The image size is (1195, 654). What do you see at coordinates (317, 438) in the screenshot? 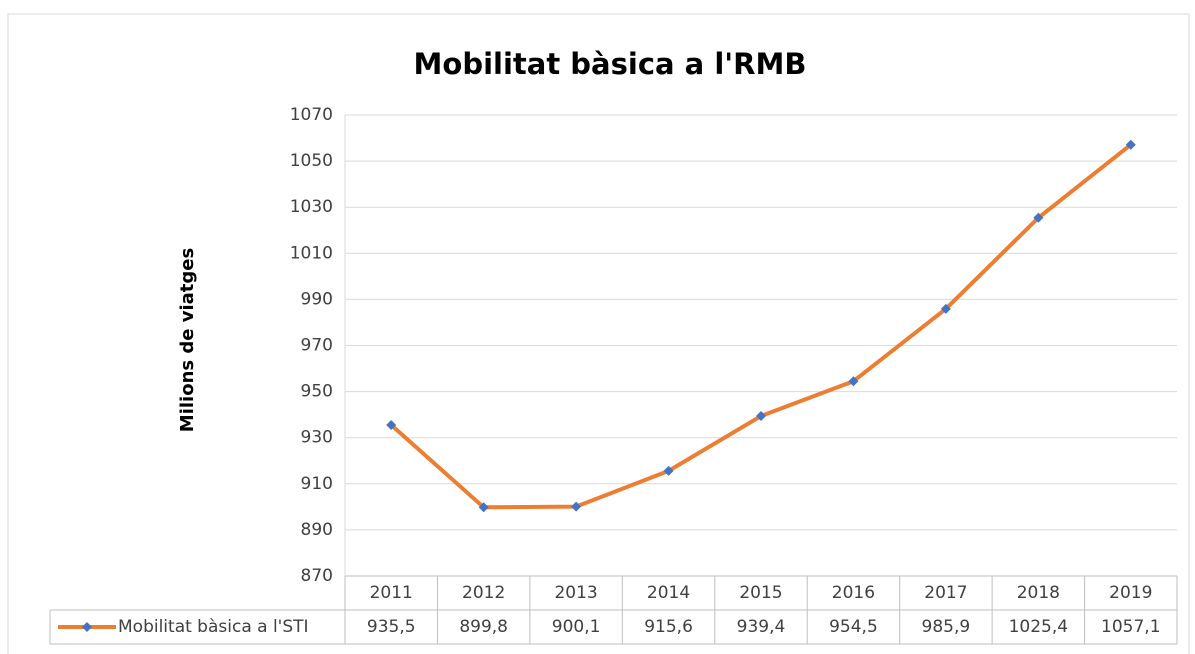
I see `y-tick-label: 930` at bounding box center [317, 438].